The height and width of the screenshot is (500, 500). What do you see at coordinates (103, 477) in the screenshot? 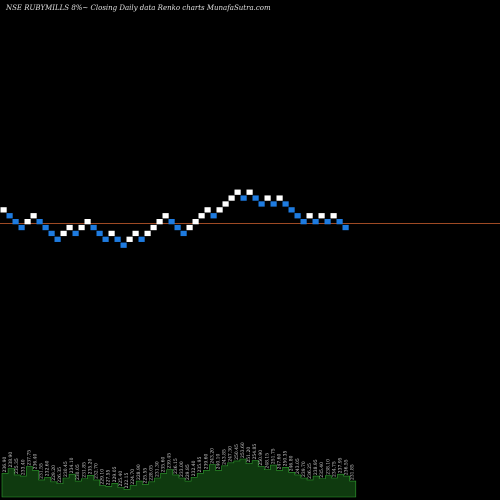
I see `volume-label: 229.10` at bounding box center [103, 477].